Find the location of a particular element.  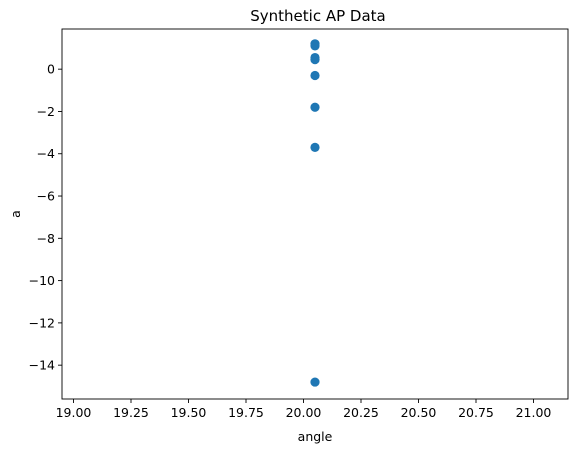

y-tick-label: −10 is located at coordinates (42, 280).